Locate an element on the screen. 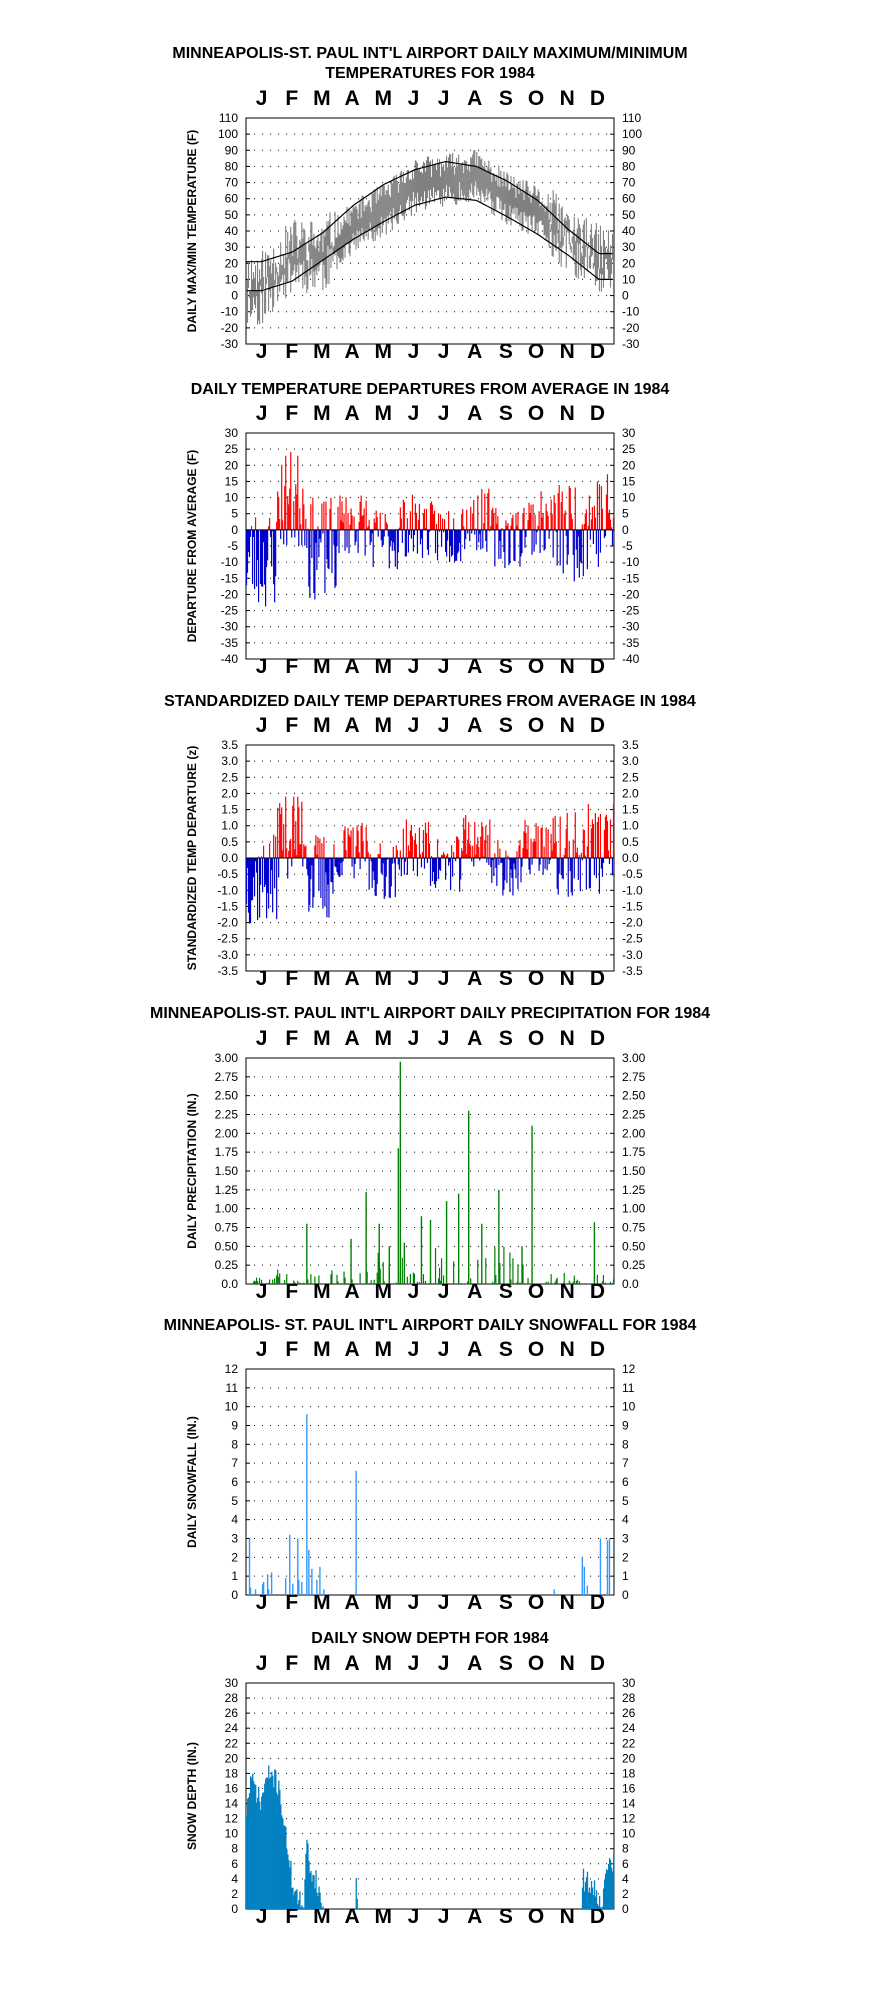 Image resolution: width=883 pixels, height=1994 pixels. y-tick-label-left: -2.0 is located at coordinates (227, 923).